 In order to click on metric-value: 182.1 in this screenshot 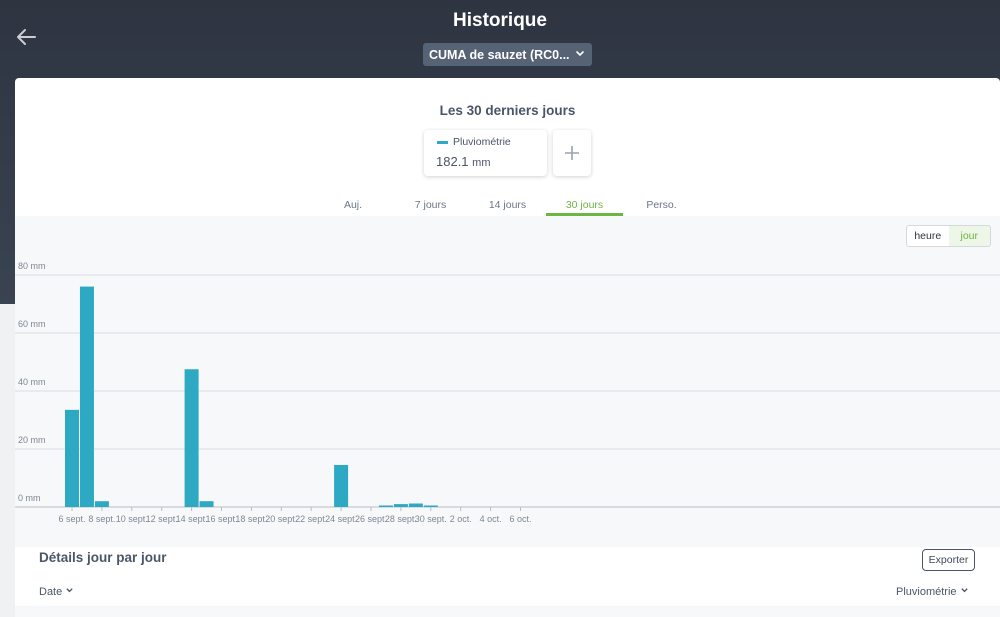, I will do `click(452, 161)`.